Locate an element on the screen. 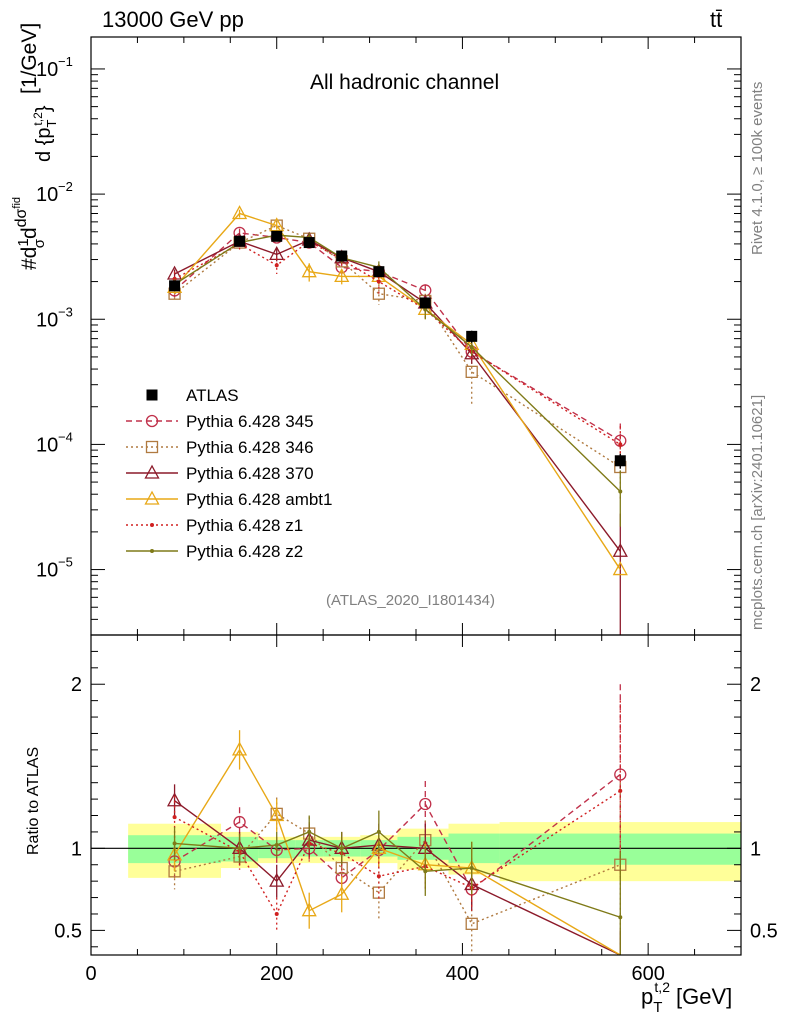 This screenshot has height=1024, width=786. ylabel-d: d is located at coordinates (29, 233).